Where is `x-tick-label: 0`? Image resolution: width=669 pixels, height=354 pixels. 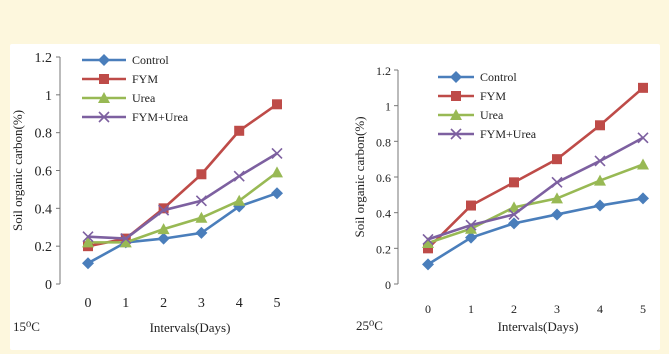
x-tick-label: 0 is located at coordinates (88, 303).